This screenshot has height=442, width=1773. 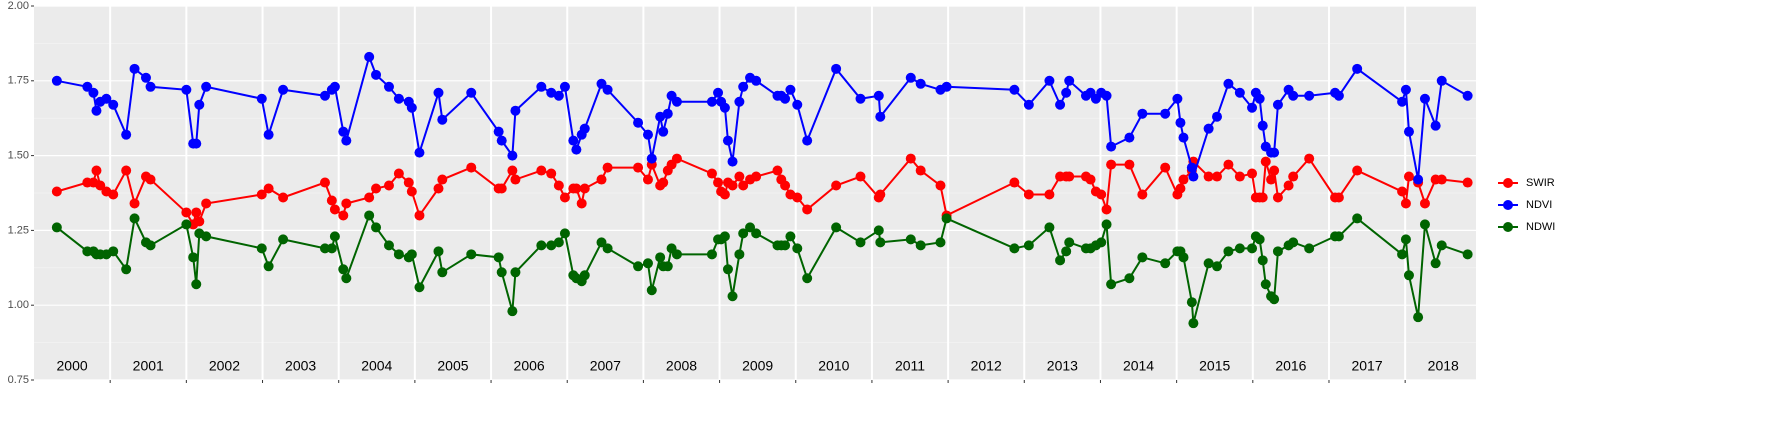 I want to click on year-label: 2005, so click(x=452, y=366).